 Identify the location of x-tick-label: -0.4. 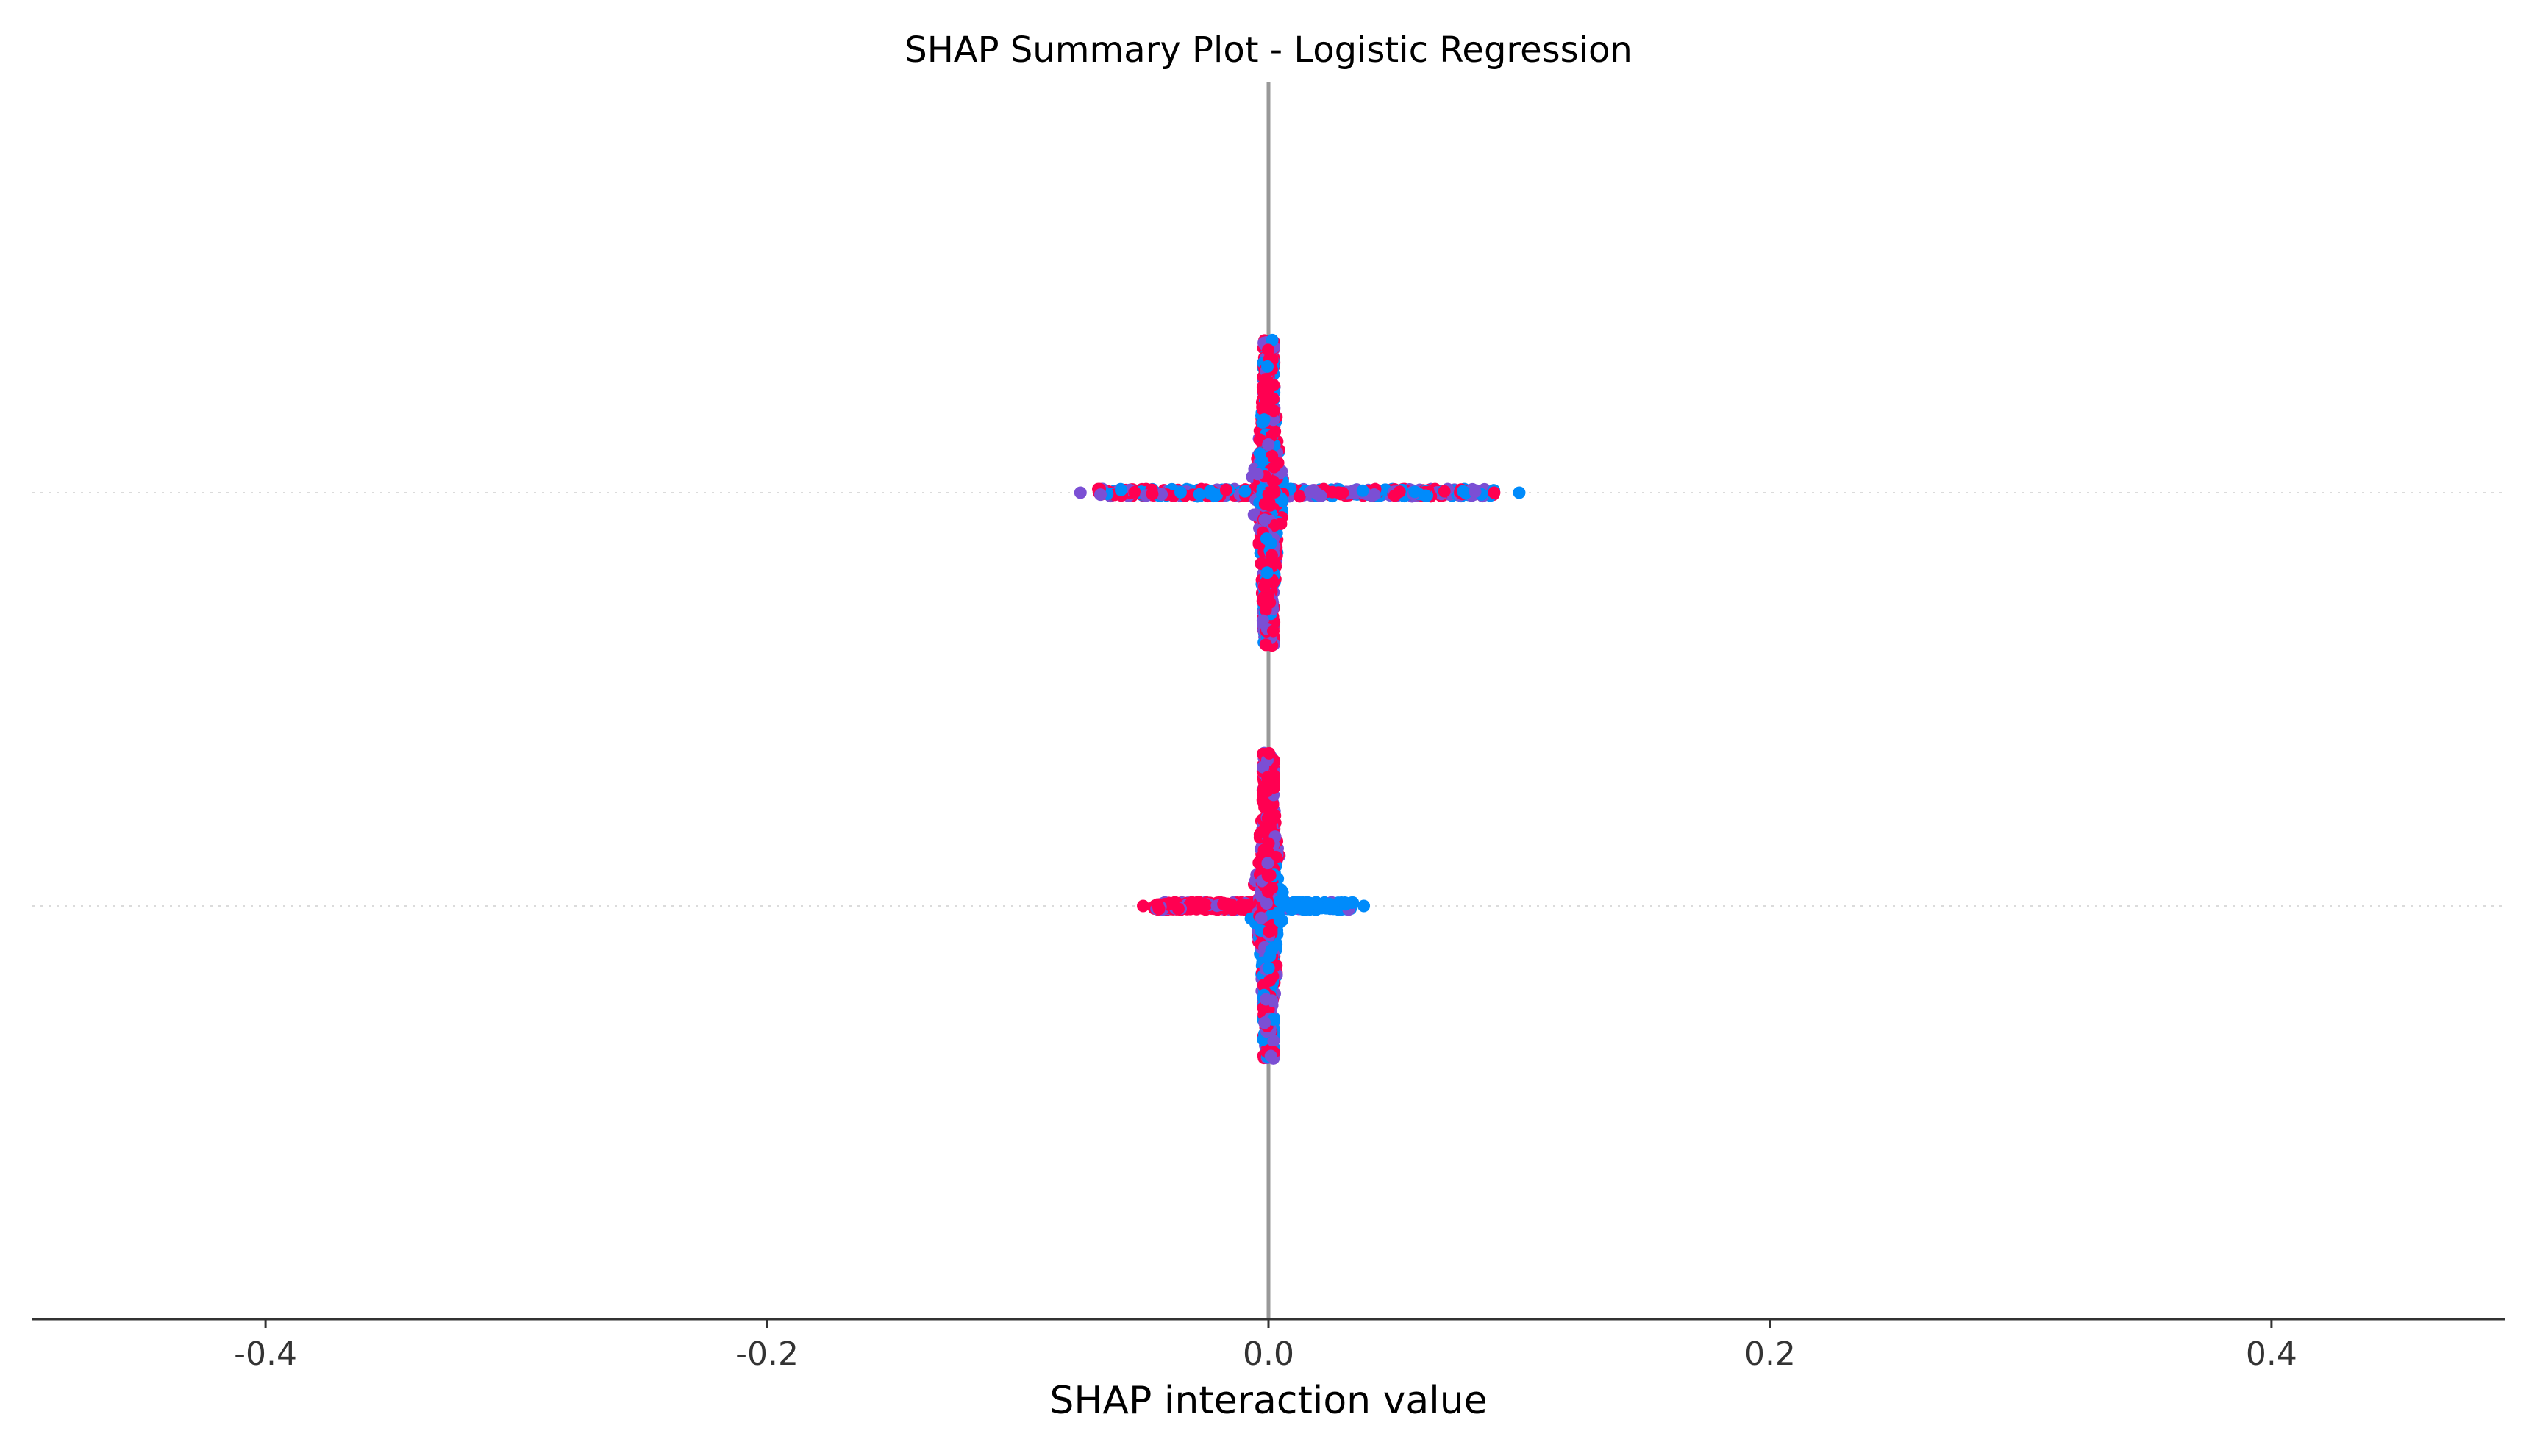
(265, 1354).